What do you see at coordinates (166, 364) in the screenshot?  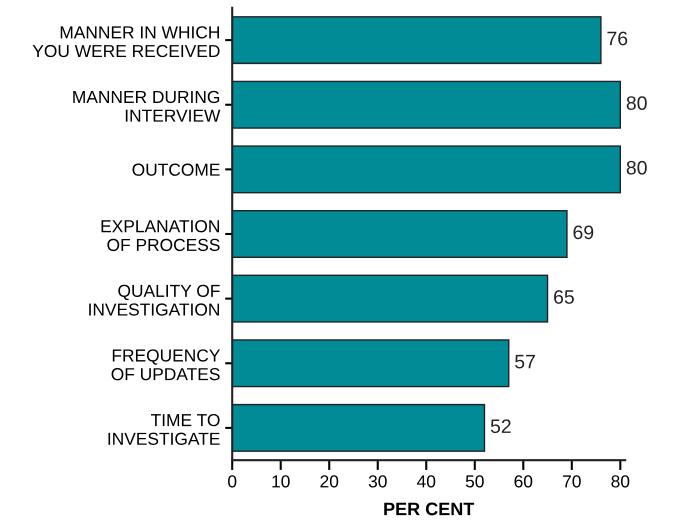 I see `y-tick-label: FREQUENCY OF UPDATES` at bounding box center [166, 364].